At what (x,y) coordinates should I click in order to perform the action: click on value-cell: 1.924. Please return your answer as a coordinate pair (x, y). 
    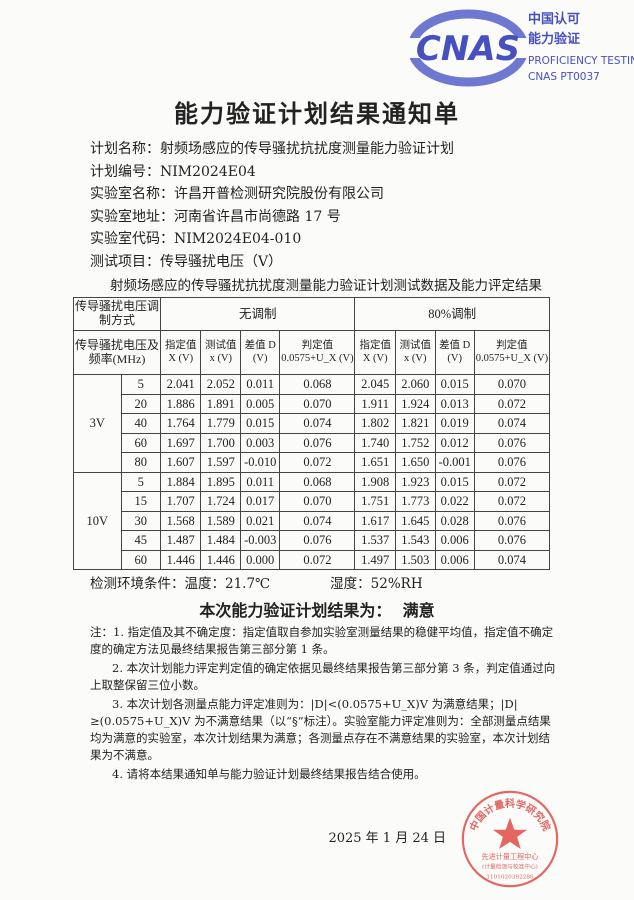
    Looking at the image, I should click on (415, 403).